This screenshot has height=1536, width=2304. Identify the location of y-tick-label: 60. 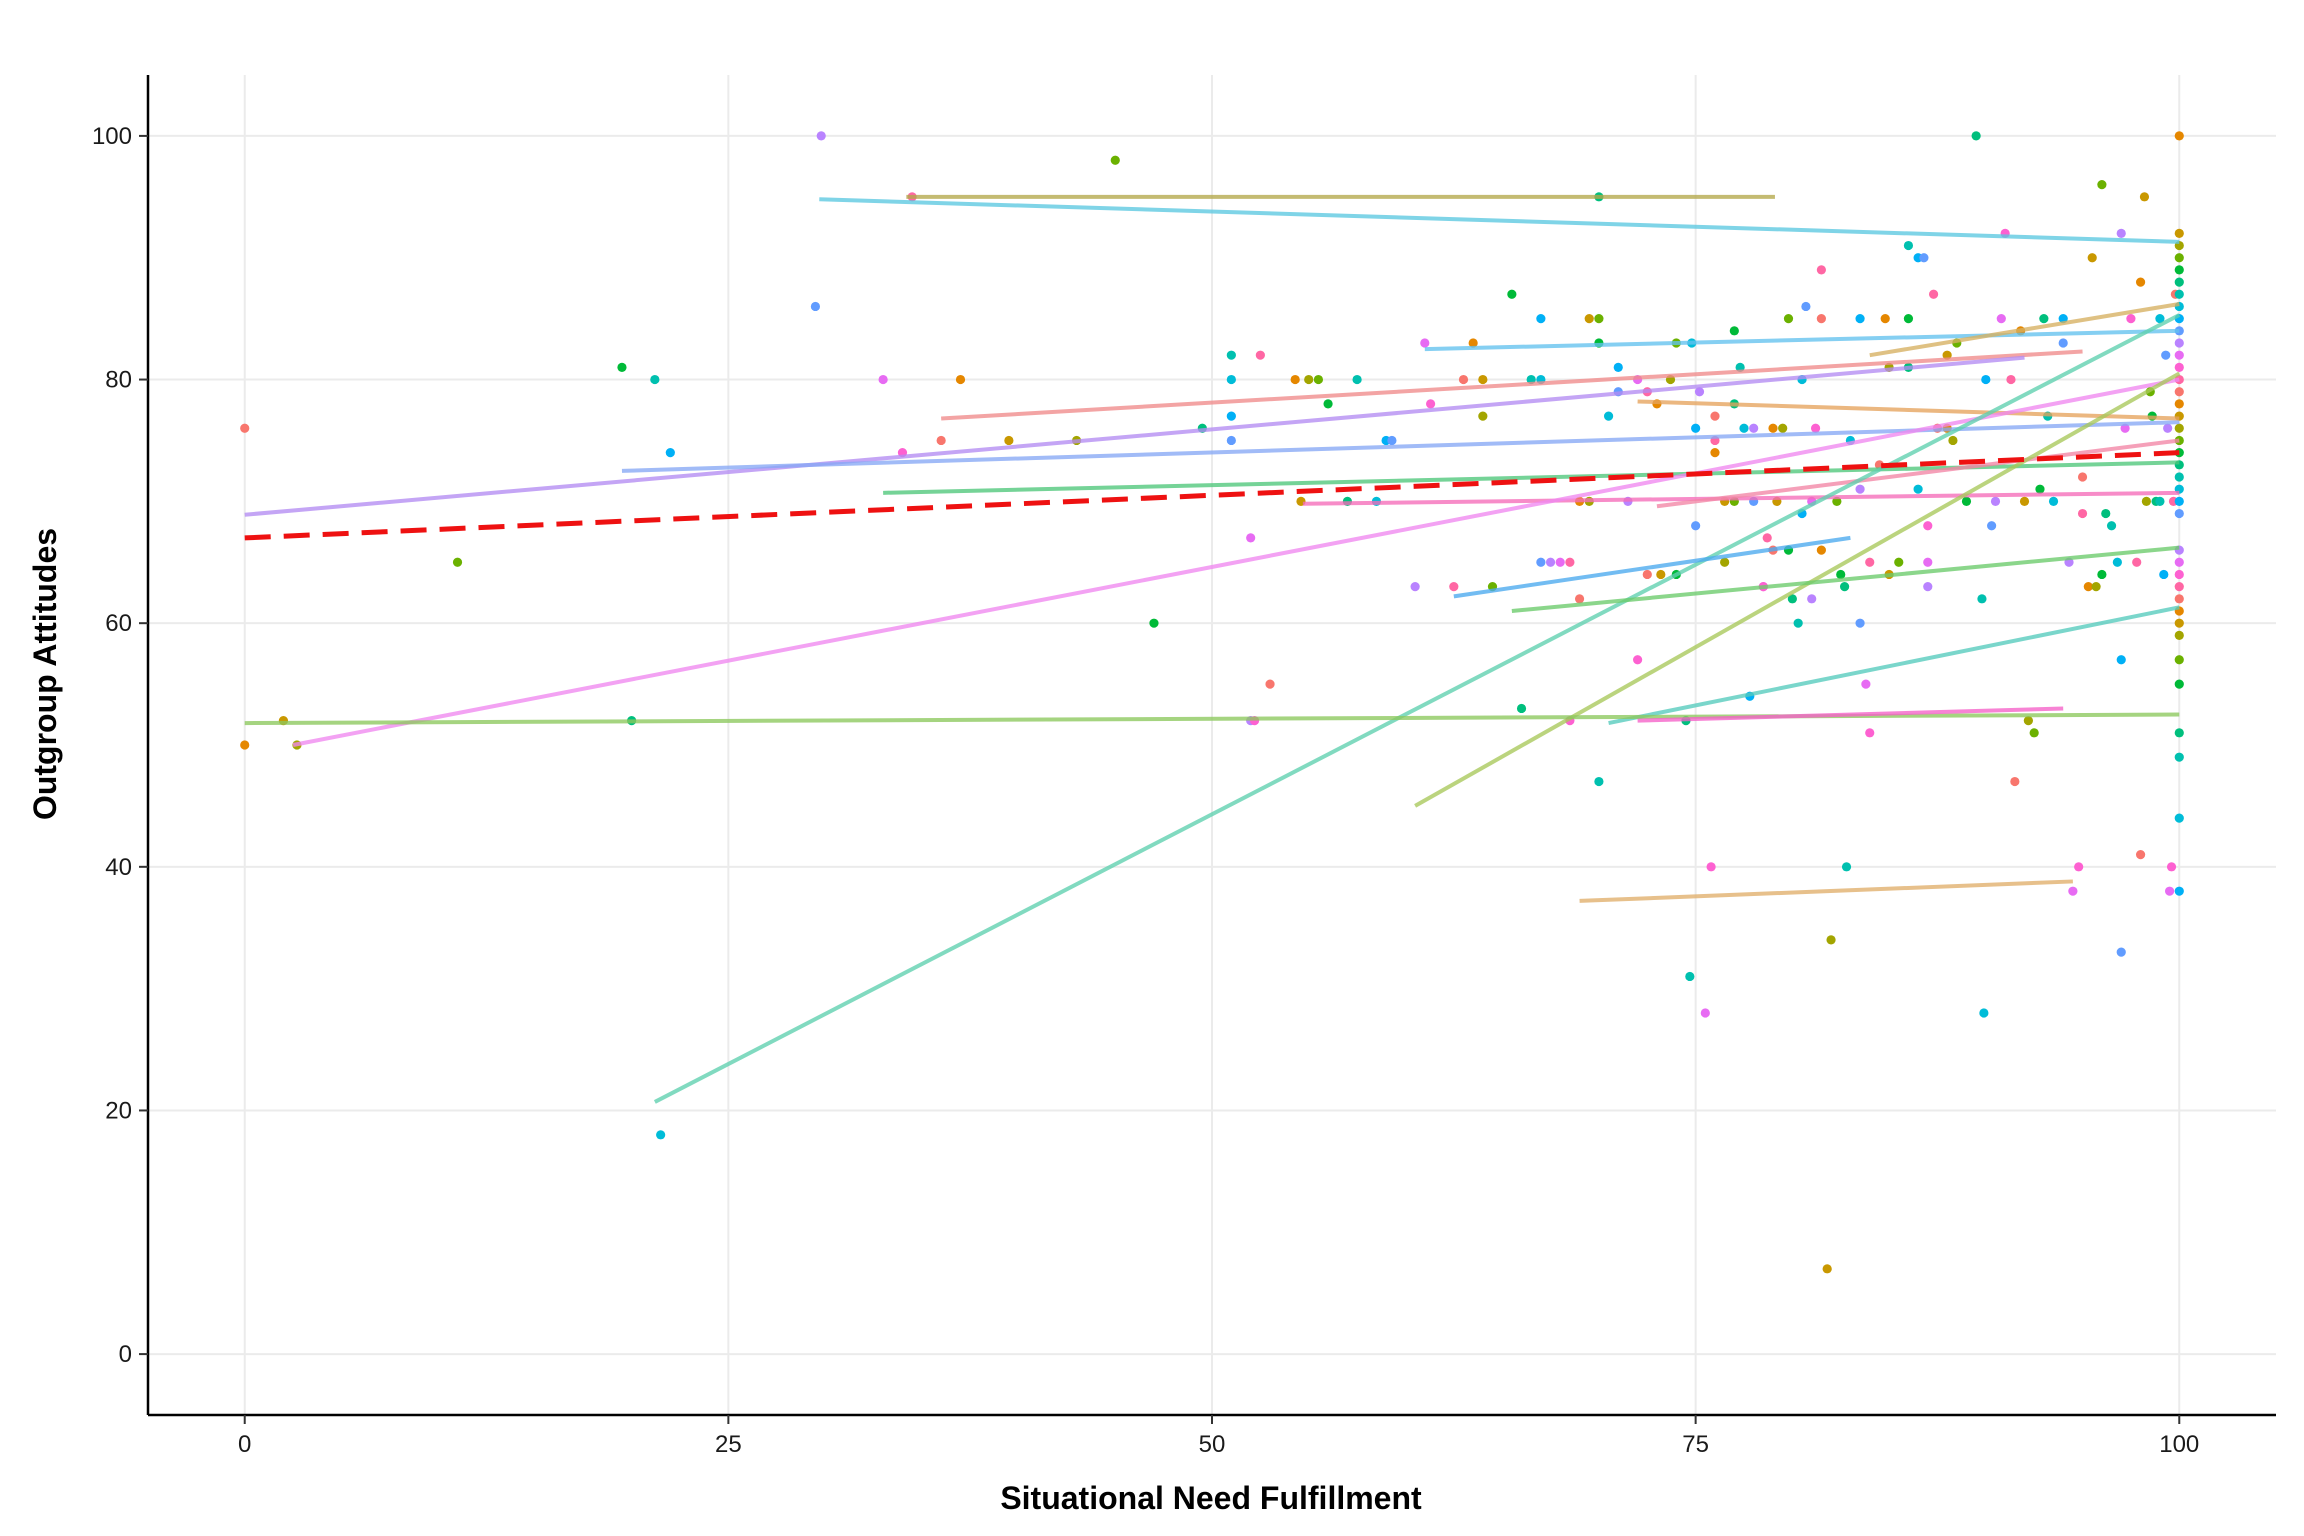
(118, 623).